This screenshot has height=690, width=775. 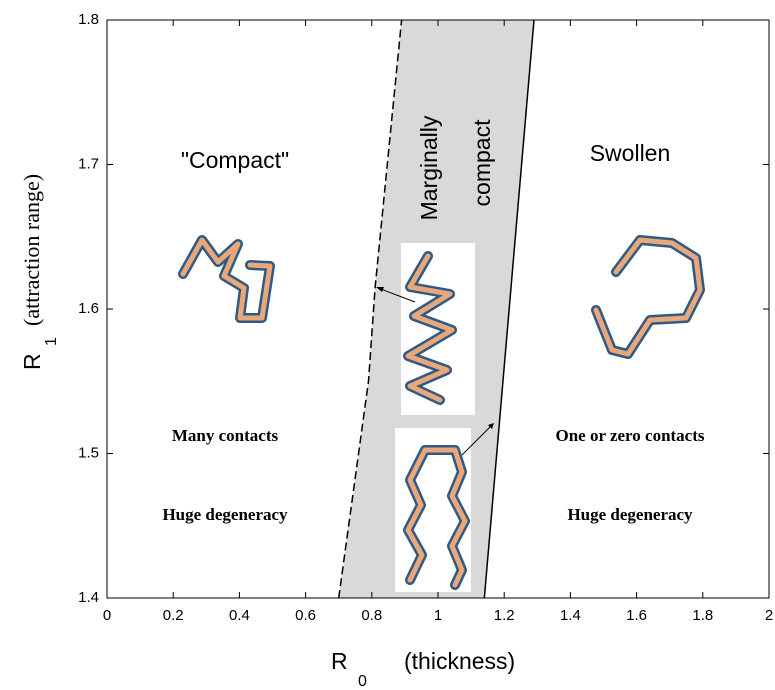 What do you see at coordinates (226, 279) in the screenshot?
I see `compact-chain` at bounding box center [226, 279].